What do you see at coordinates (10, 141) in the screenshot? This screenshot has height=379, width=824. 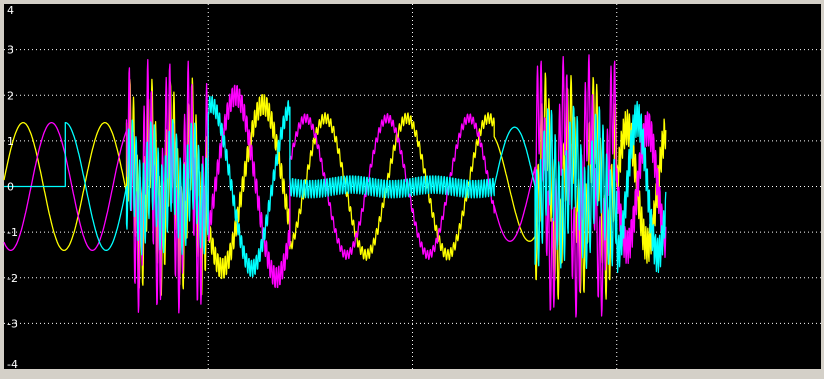 I see `y-tick-label: 1` at bounding box center [10, 141].